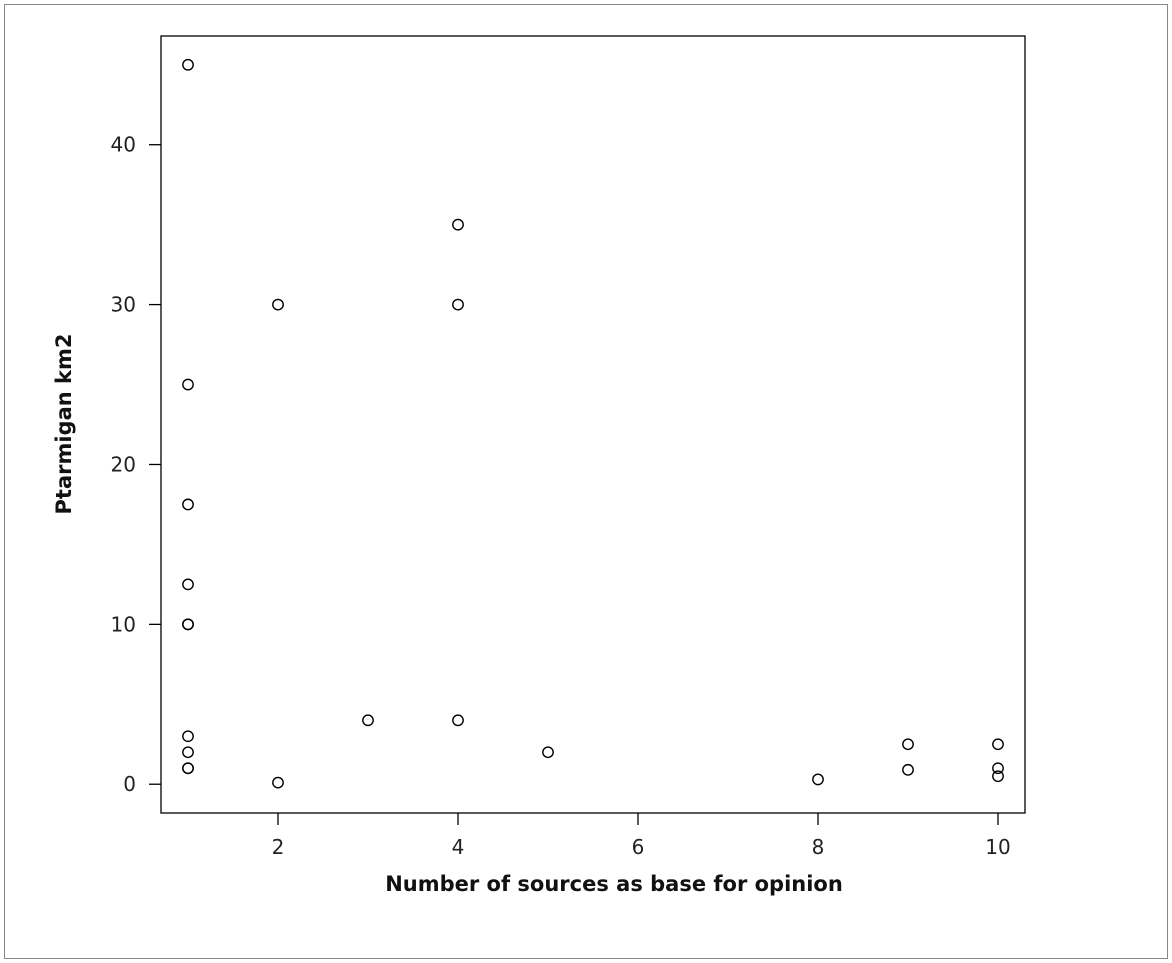  What do you see at coordinates (123, 464) in the screenshot?
I see `y-tick-label: 20` at bounding box center [123, 464].